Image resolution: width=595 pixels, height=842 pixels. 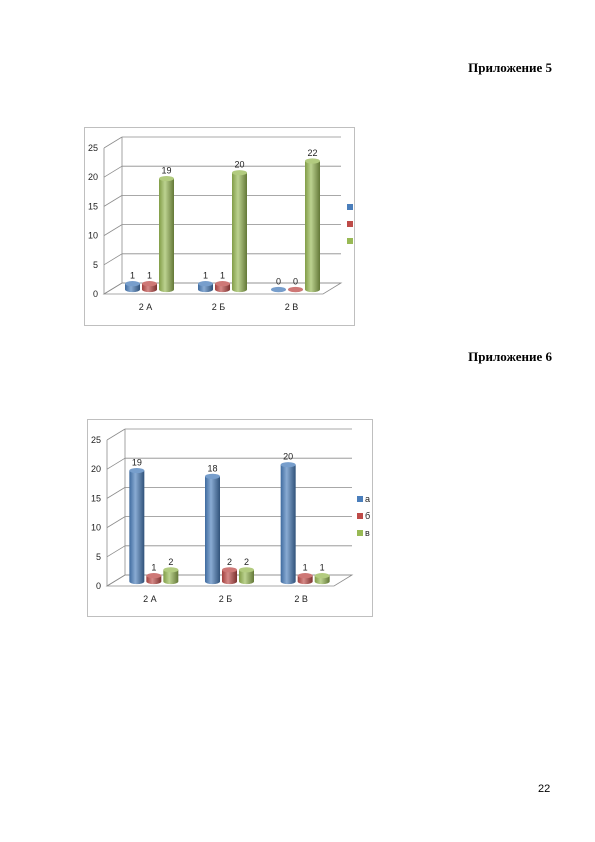 What do you see at coordinates (367, 516) in the screenshot?
I see `legend-entry: б` at bounding box center [367, 516].